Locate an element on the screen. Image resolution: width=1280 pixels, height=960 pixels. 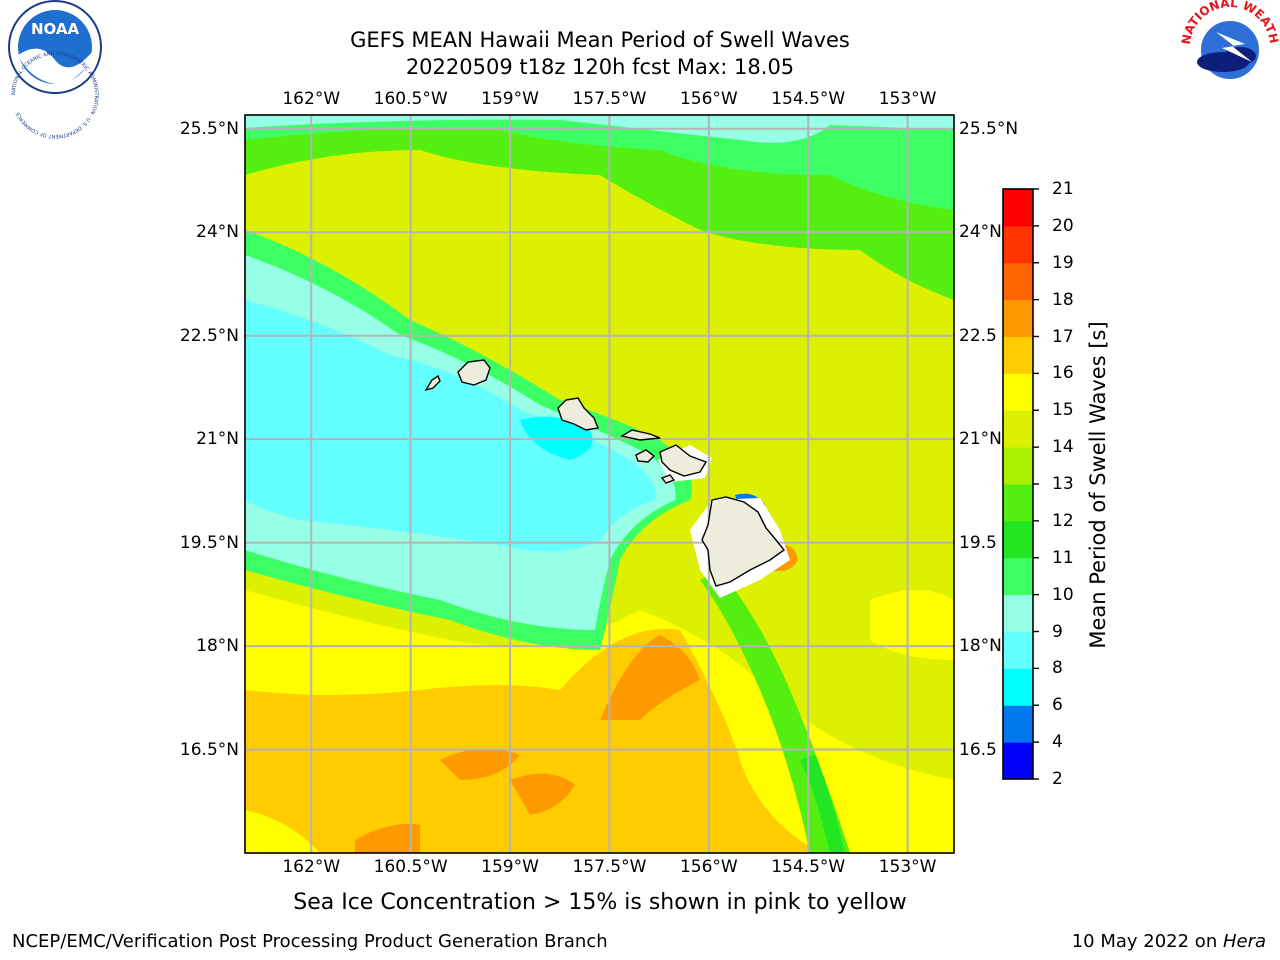
lat-tick-label-right: 18°N is located at coordinates (980, 646).